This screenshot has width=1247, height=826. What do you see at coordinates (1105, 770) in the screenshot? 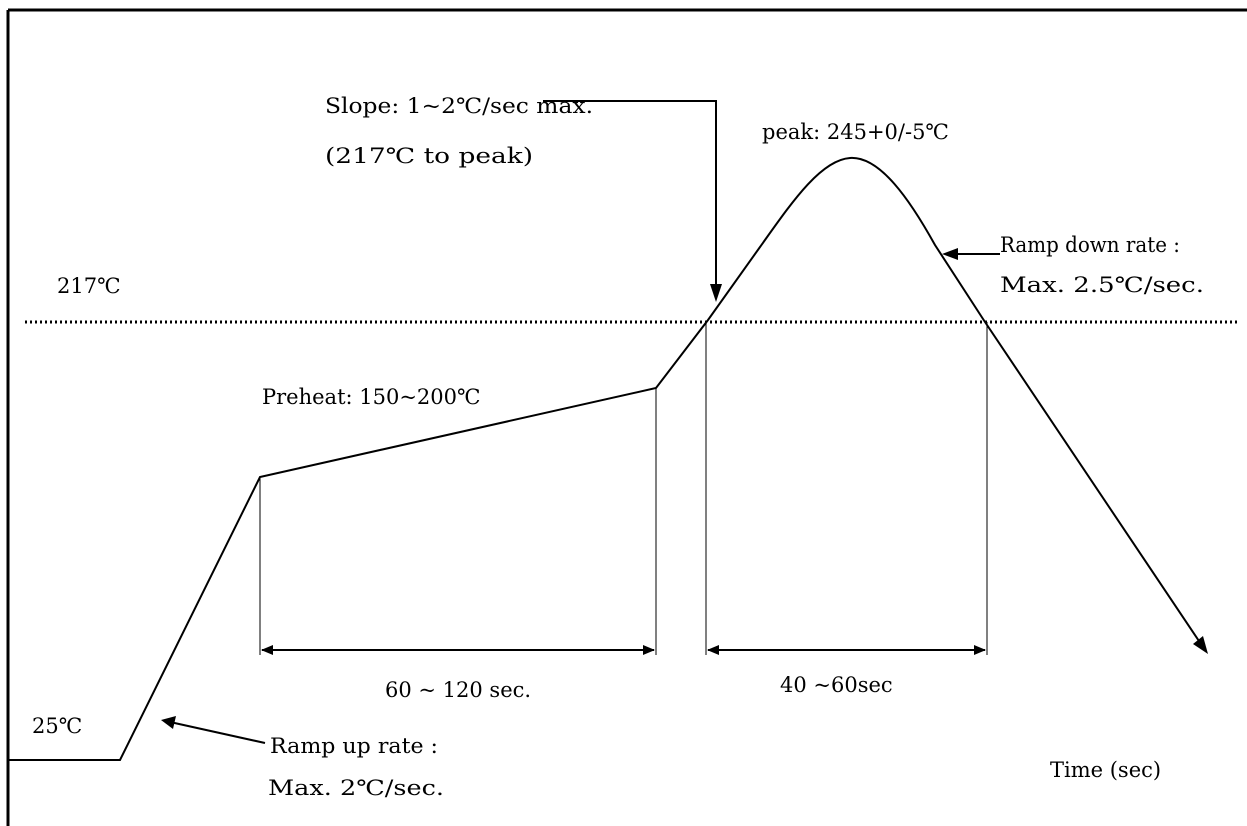
I see `time-axis-label: Time (sec)` at bounding box center [1105, 770].